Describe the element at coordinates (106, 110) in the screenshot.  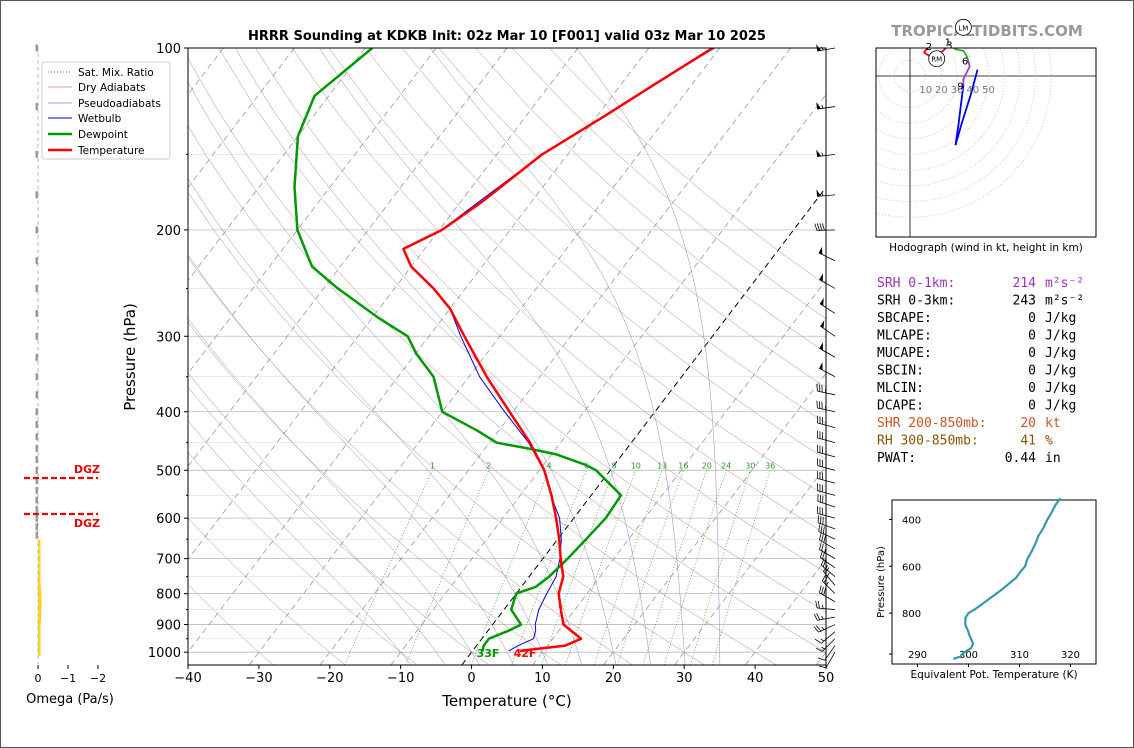
I see `legend-box` at that location.